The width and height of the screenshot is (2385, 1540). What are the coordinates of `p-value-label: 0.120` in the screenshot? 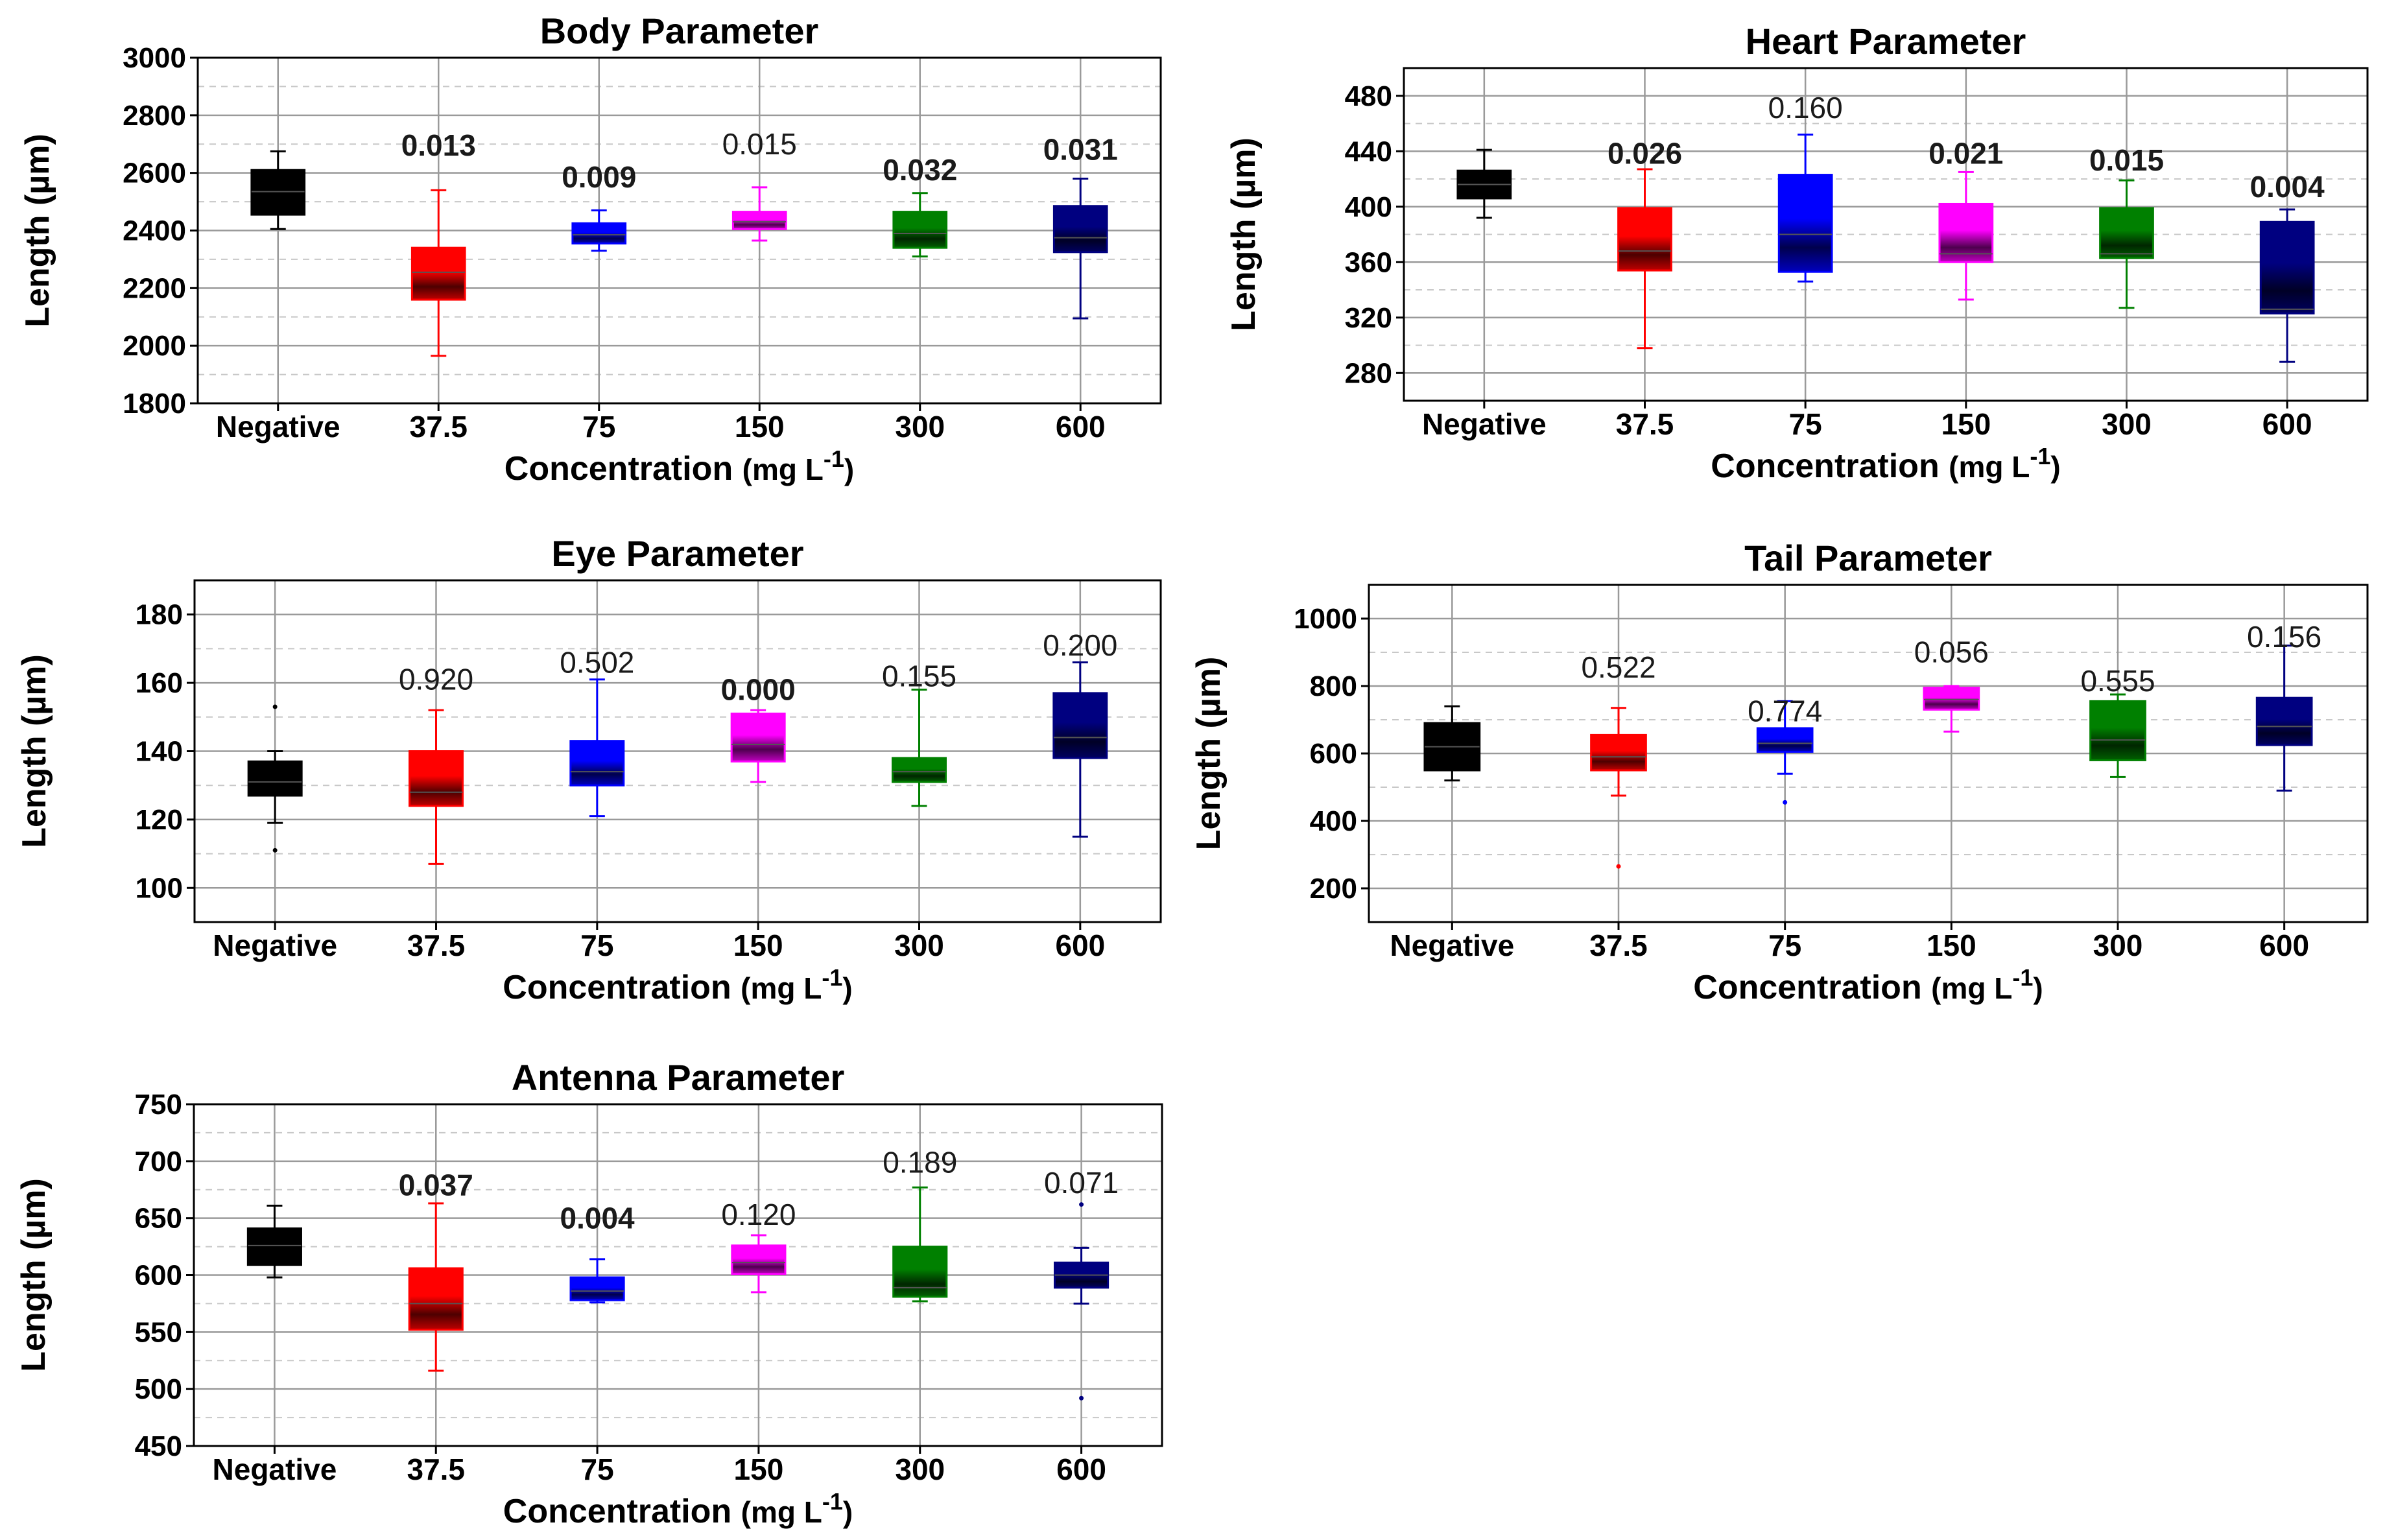 It's located at (758, 1214).